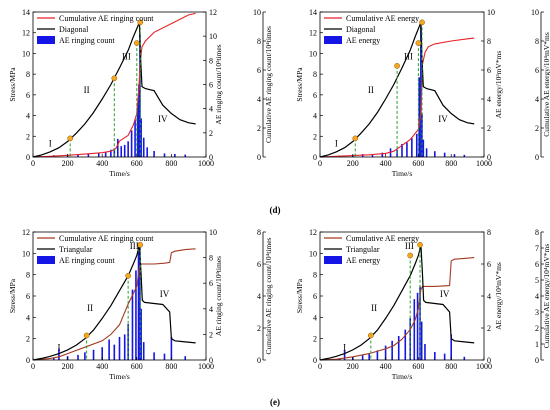  What do you see at coordinates (275, 210) in the screenshot?
I see `panel-label-d: (d)` at bounding box center [275, 210].